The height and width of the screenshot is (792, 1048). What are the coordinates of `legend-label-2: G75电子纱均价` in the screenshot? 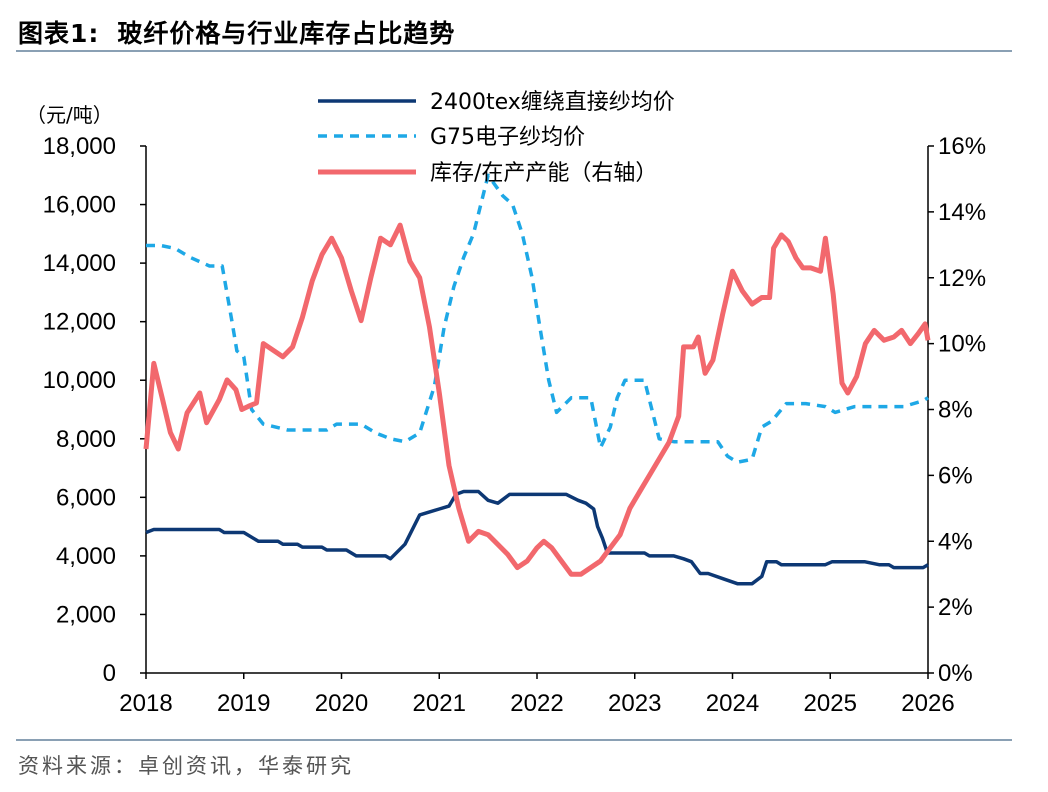 It's located at (507, 137).